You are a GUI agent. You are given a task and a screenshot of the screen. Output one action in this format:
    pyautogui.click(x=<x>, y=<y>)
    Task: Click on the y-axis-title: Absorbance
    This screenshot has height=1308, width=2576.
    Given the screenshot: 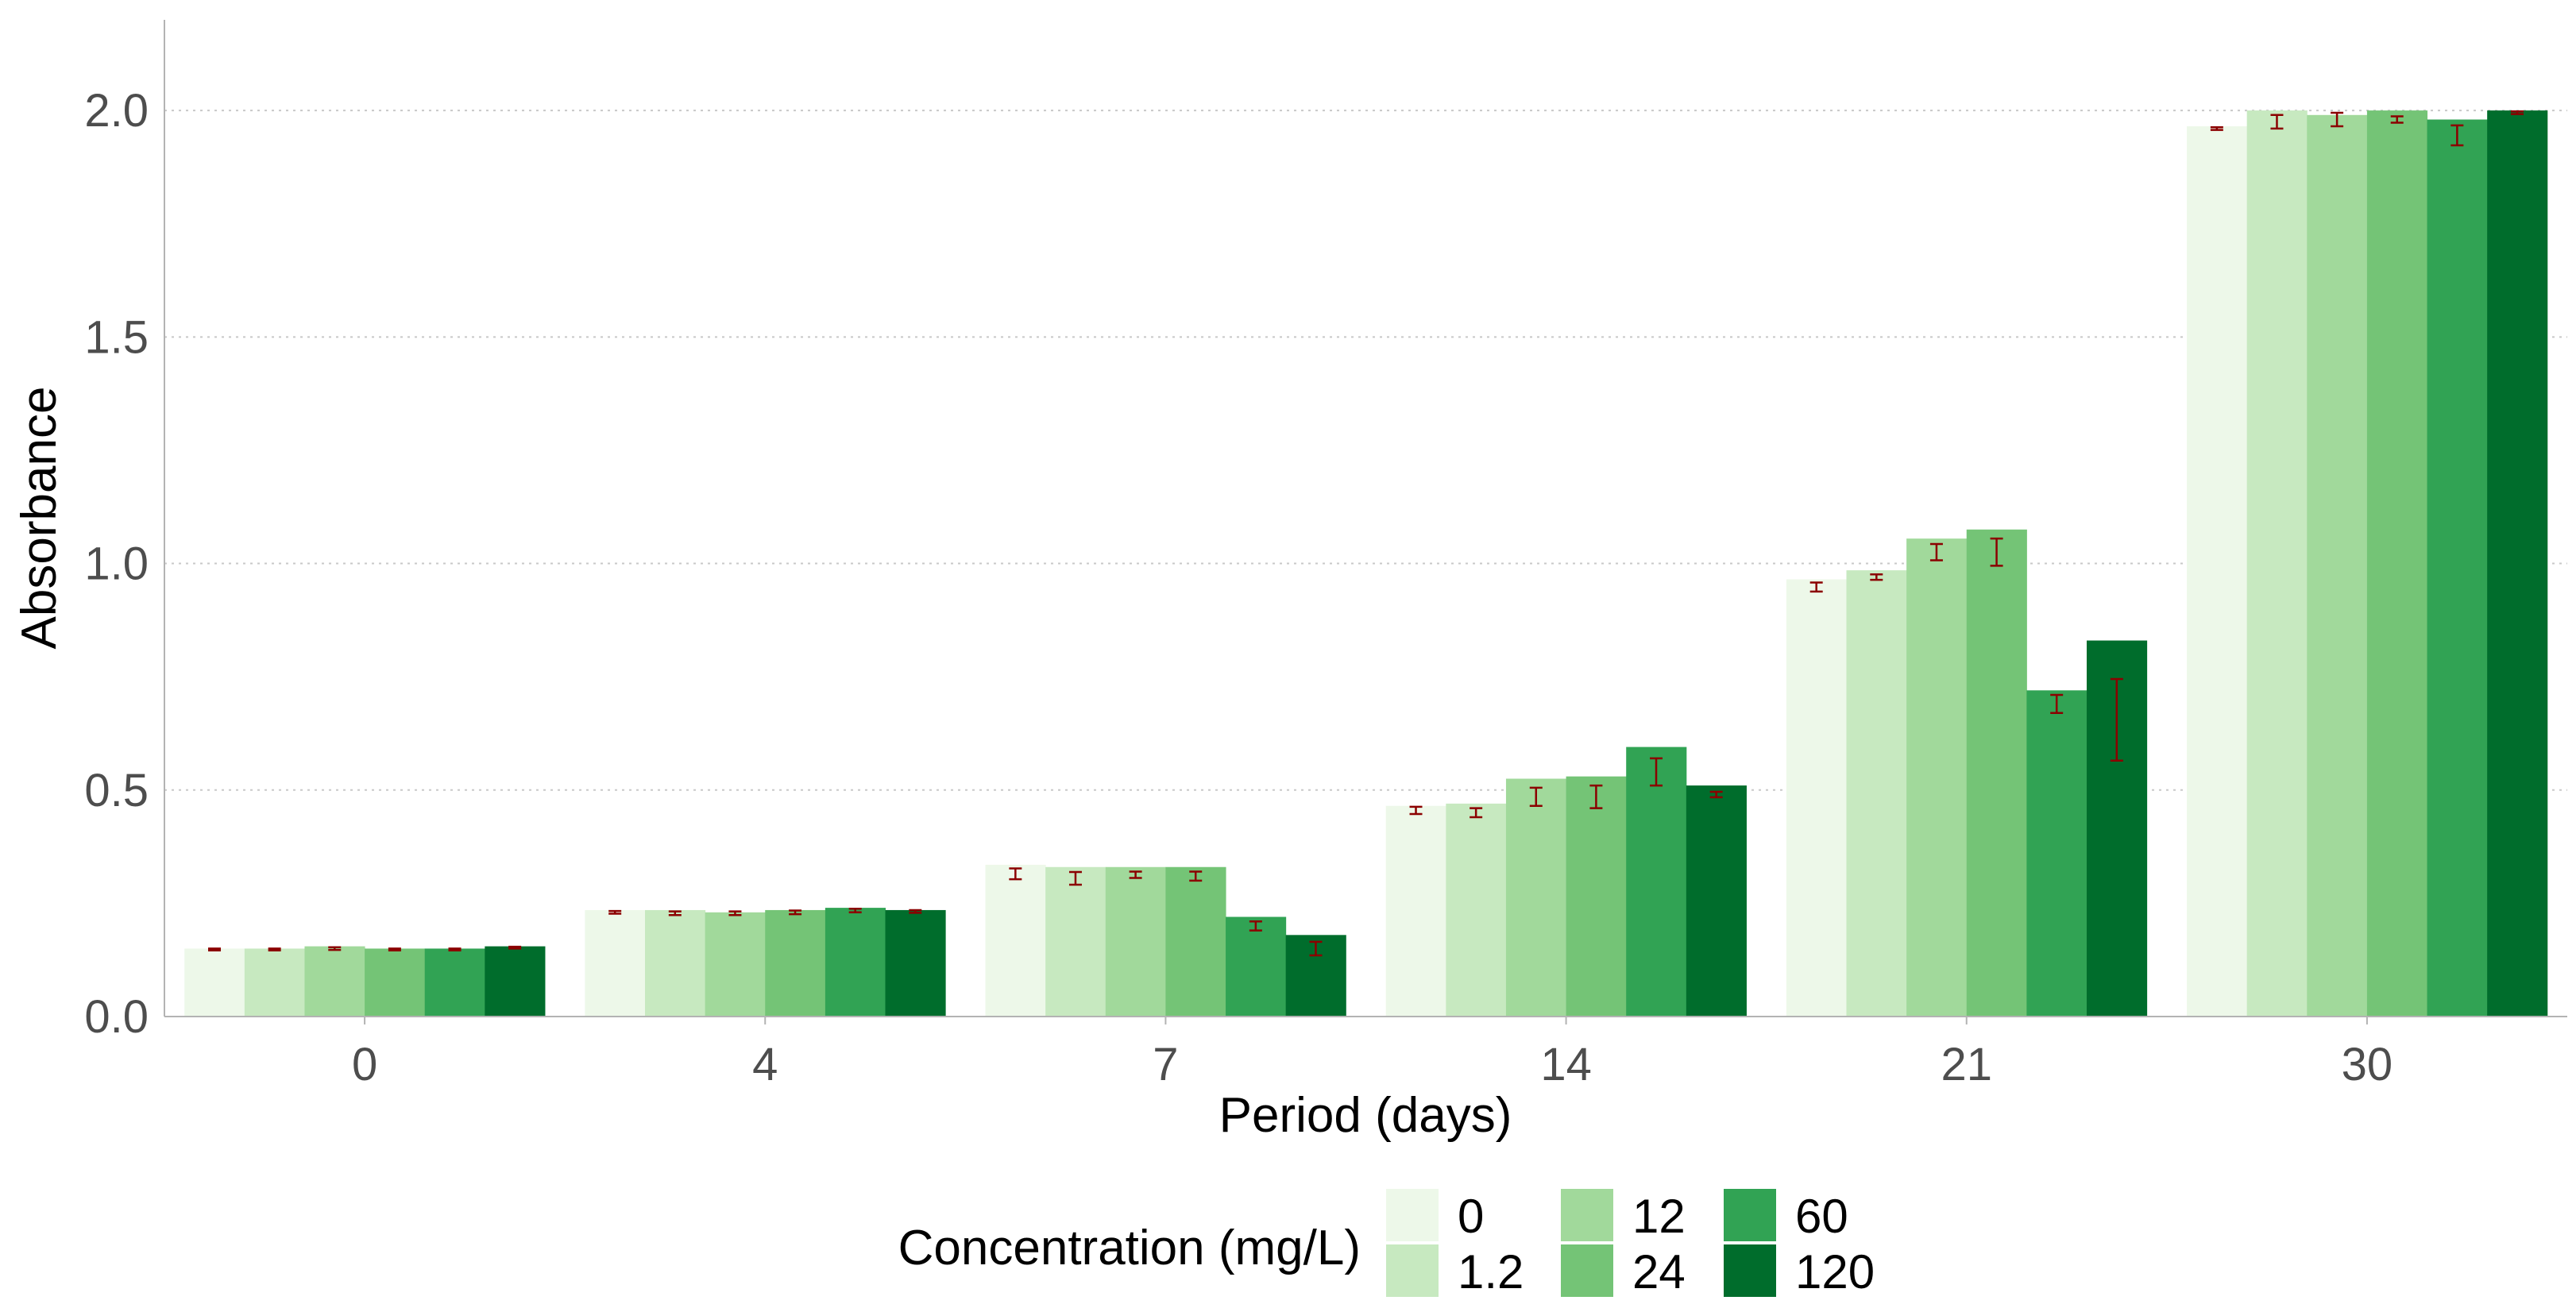 What is the action you would take?
    pyautogui.click(x=39, y=518)
    